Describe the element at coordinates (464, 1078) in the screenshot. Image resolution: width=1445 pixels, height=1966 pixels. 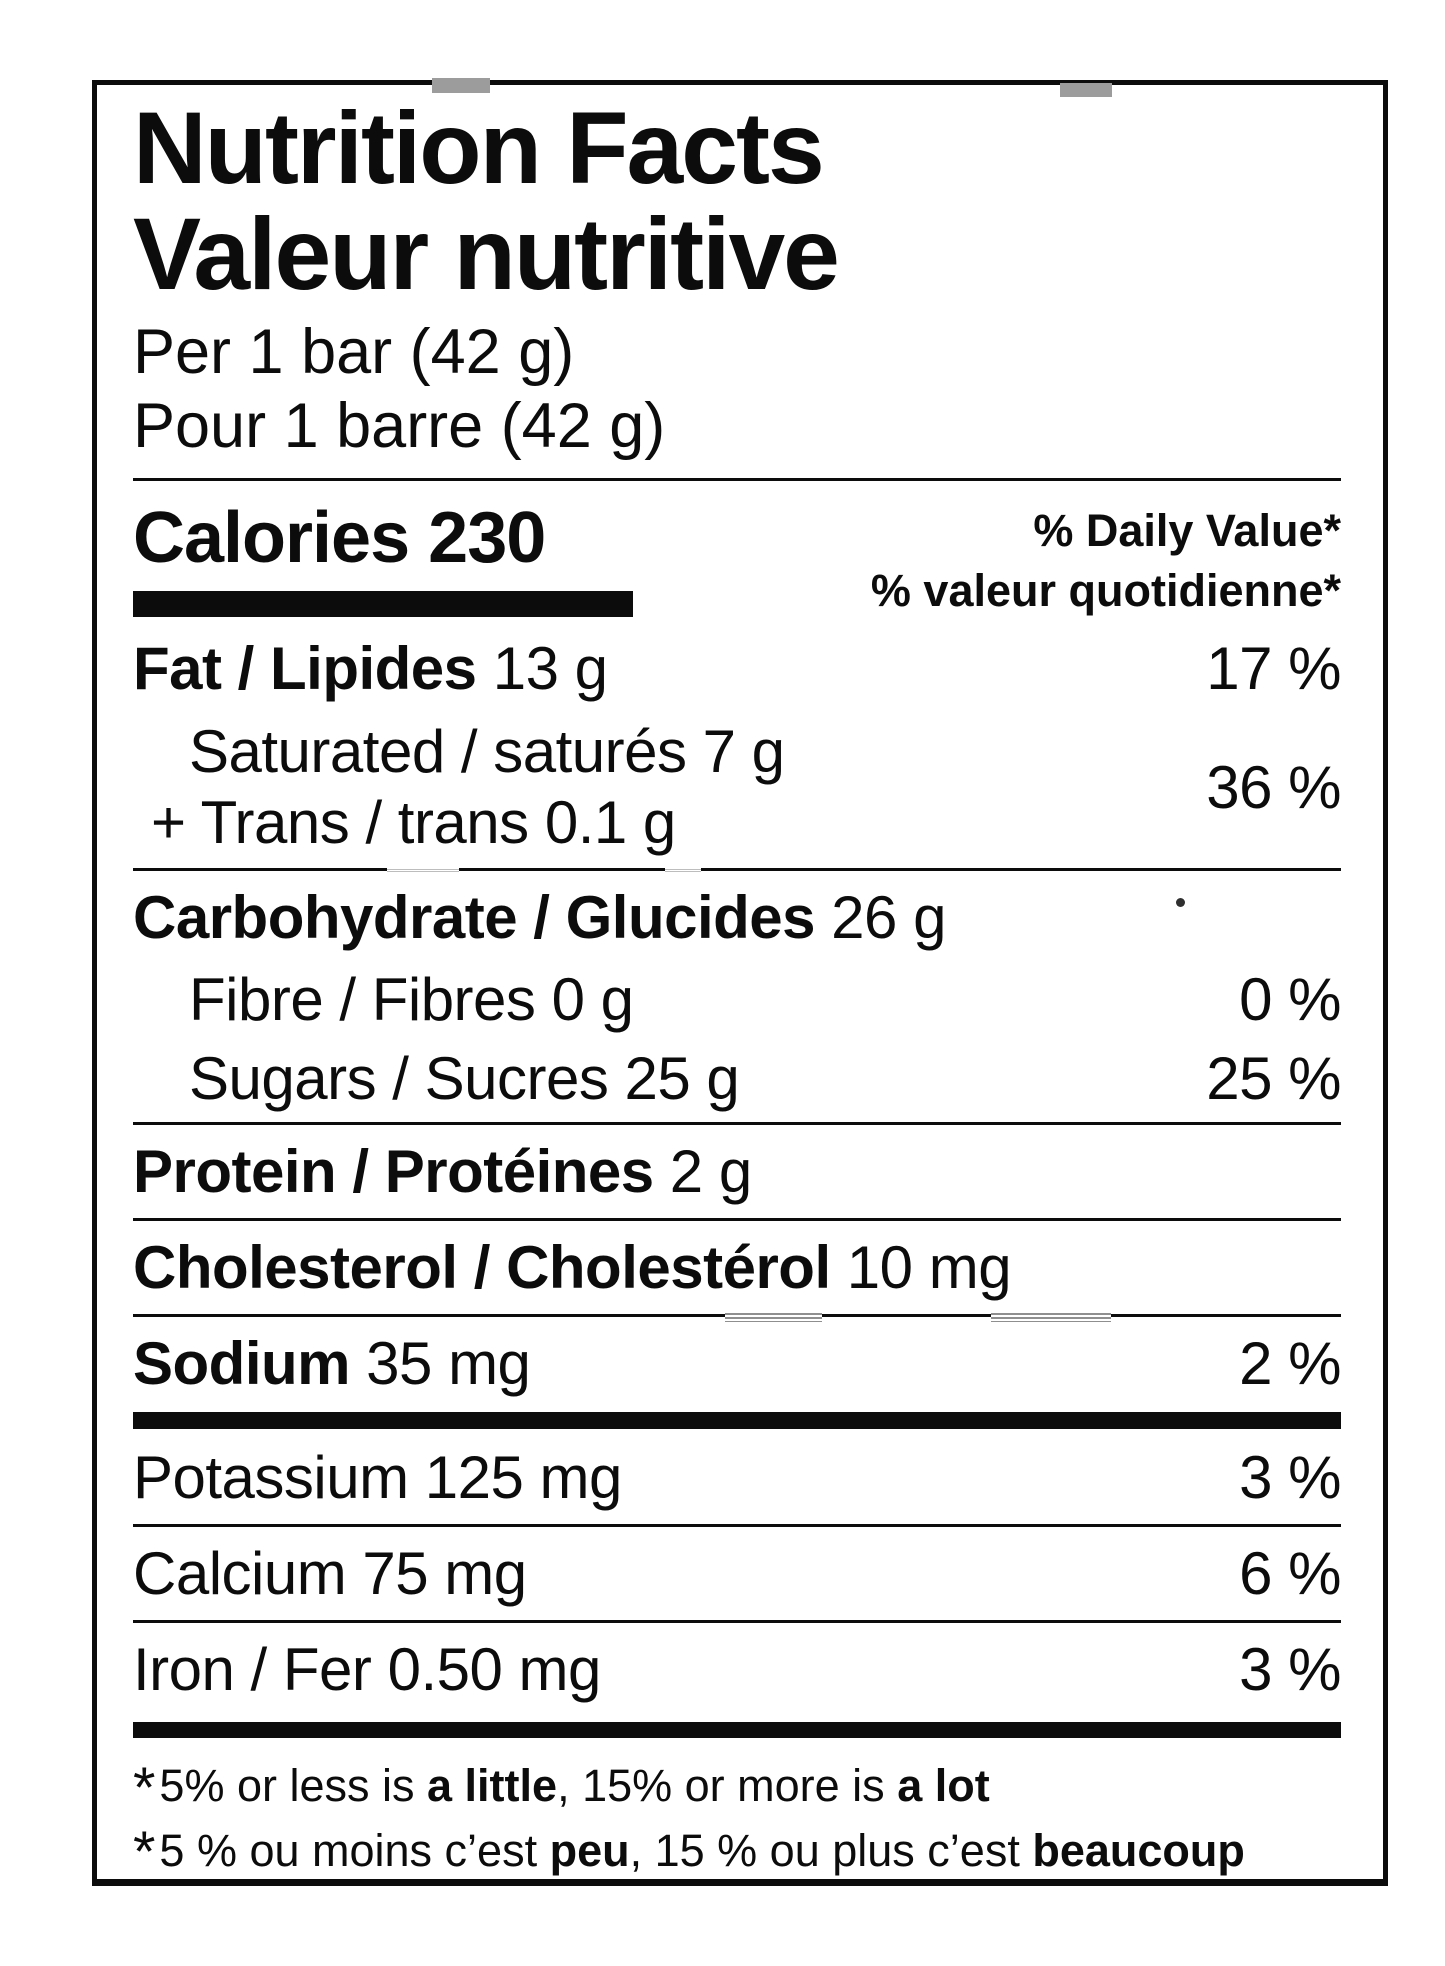
I see `sugars-name: Sugars / Sucres 25 g` at that location.